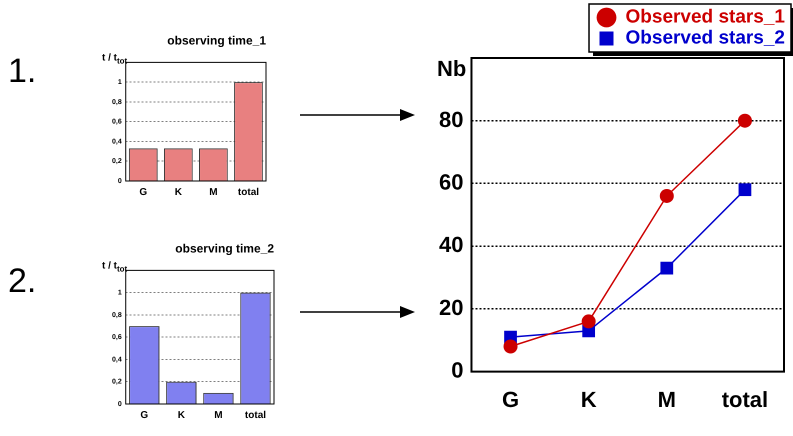 The width and height of the screenshot is (793, 436). Describe the element at coordinates (451, 245) in the screenshot. I see `y-tick-label: 40` at that location.